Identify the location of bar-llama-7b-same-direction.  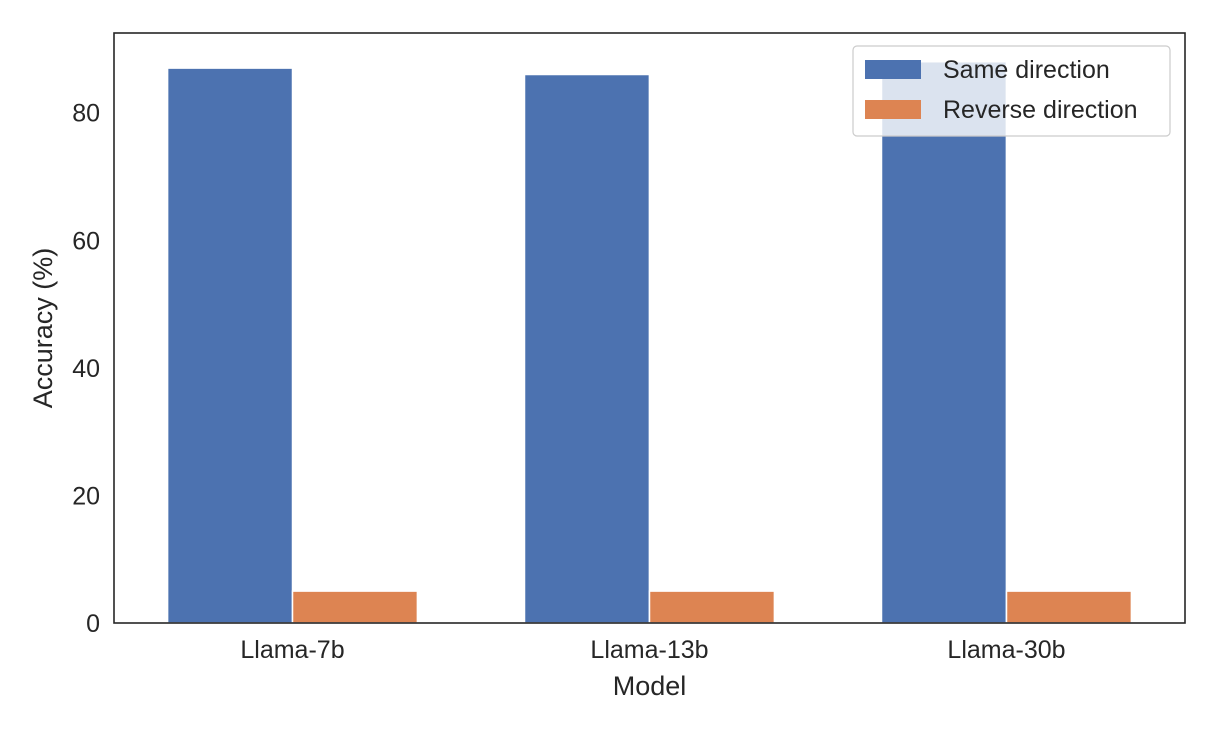
(230, 345).